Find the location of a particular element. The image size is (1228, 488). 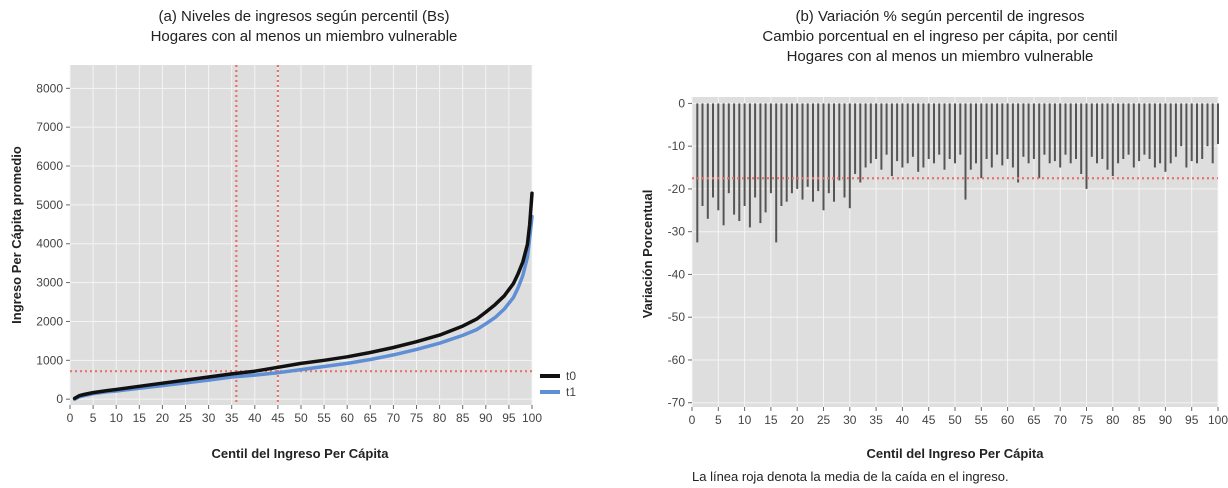

y-tick-label: -70 is located at coordinates (677, 403).